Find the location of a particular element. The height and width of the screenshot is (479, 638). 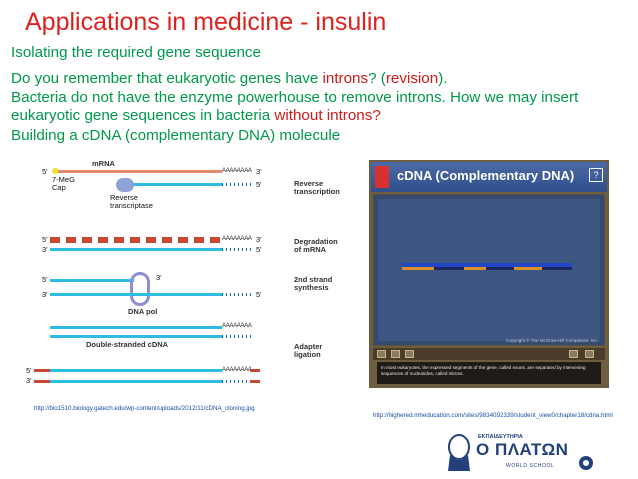

label-mrna: mRNA is located at coordinates (103, 163).